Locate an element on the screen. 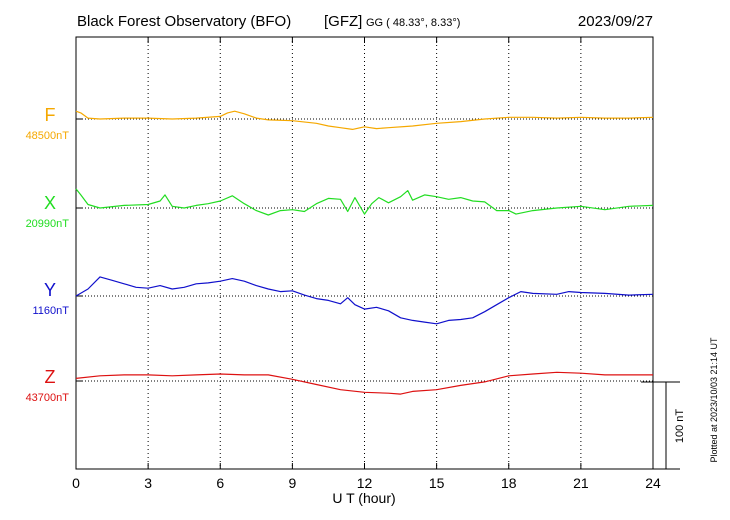 The image size is (730, 520). date-label: 2023/09/27 is located at coordinates (615, 21).